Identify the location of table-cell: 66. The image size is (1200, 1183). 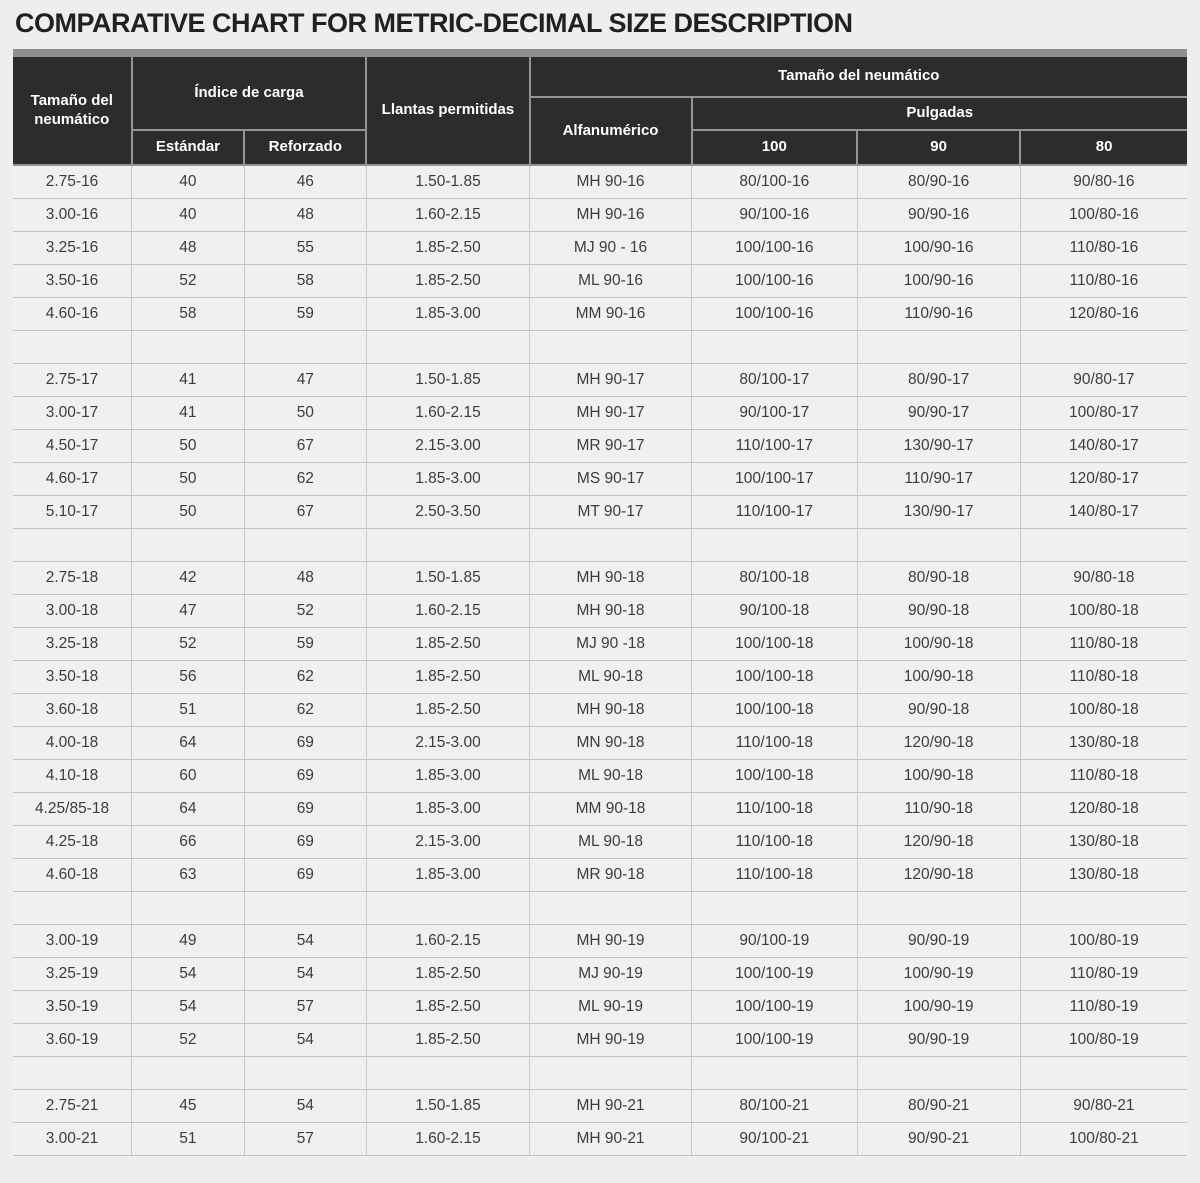
(188, 842).